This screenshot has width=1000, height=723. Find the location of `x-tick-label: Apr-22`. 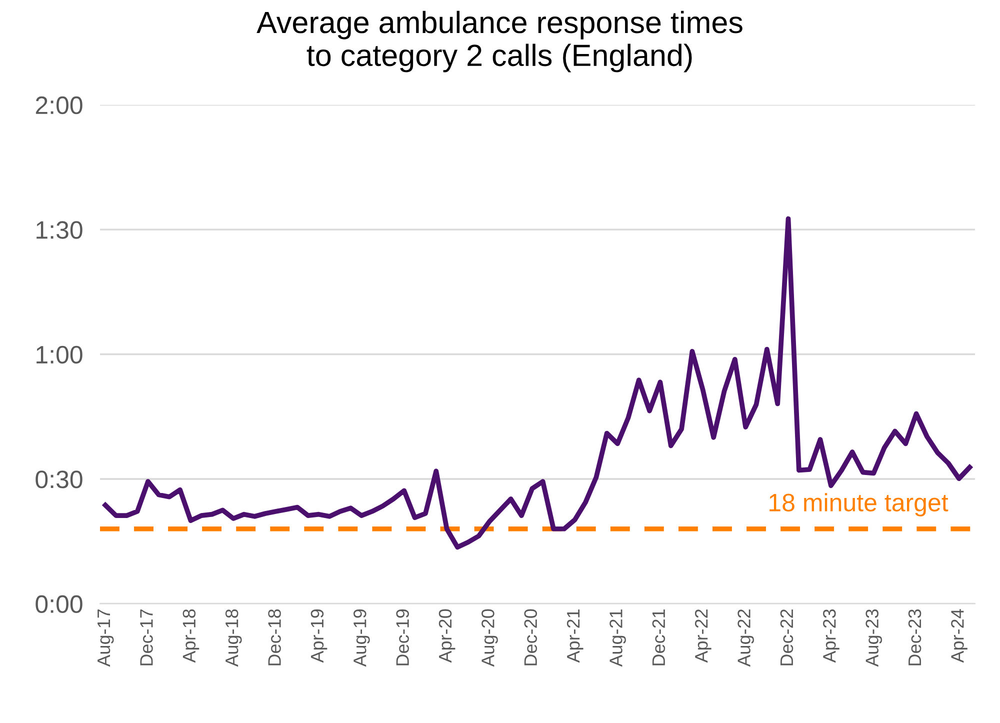

x-tick-label: Apr-22 is located at coordinates (703, 636).